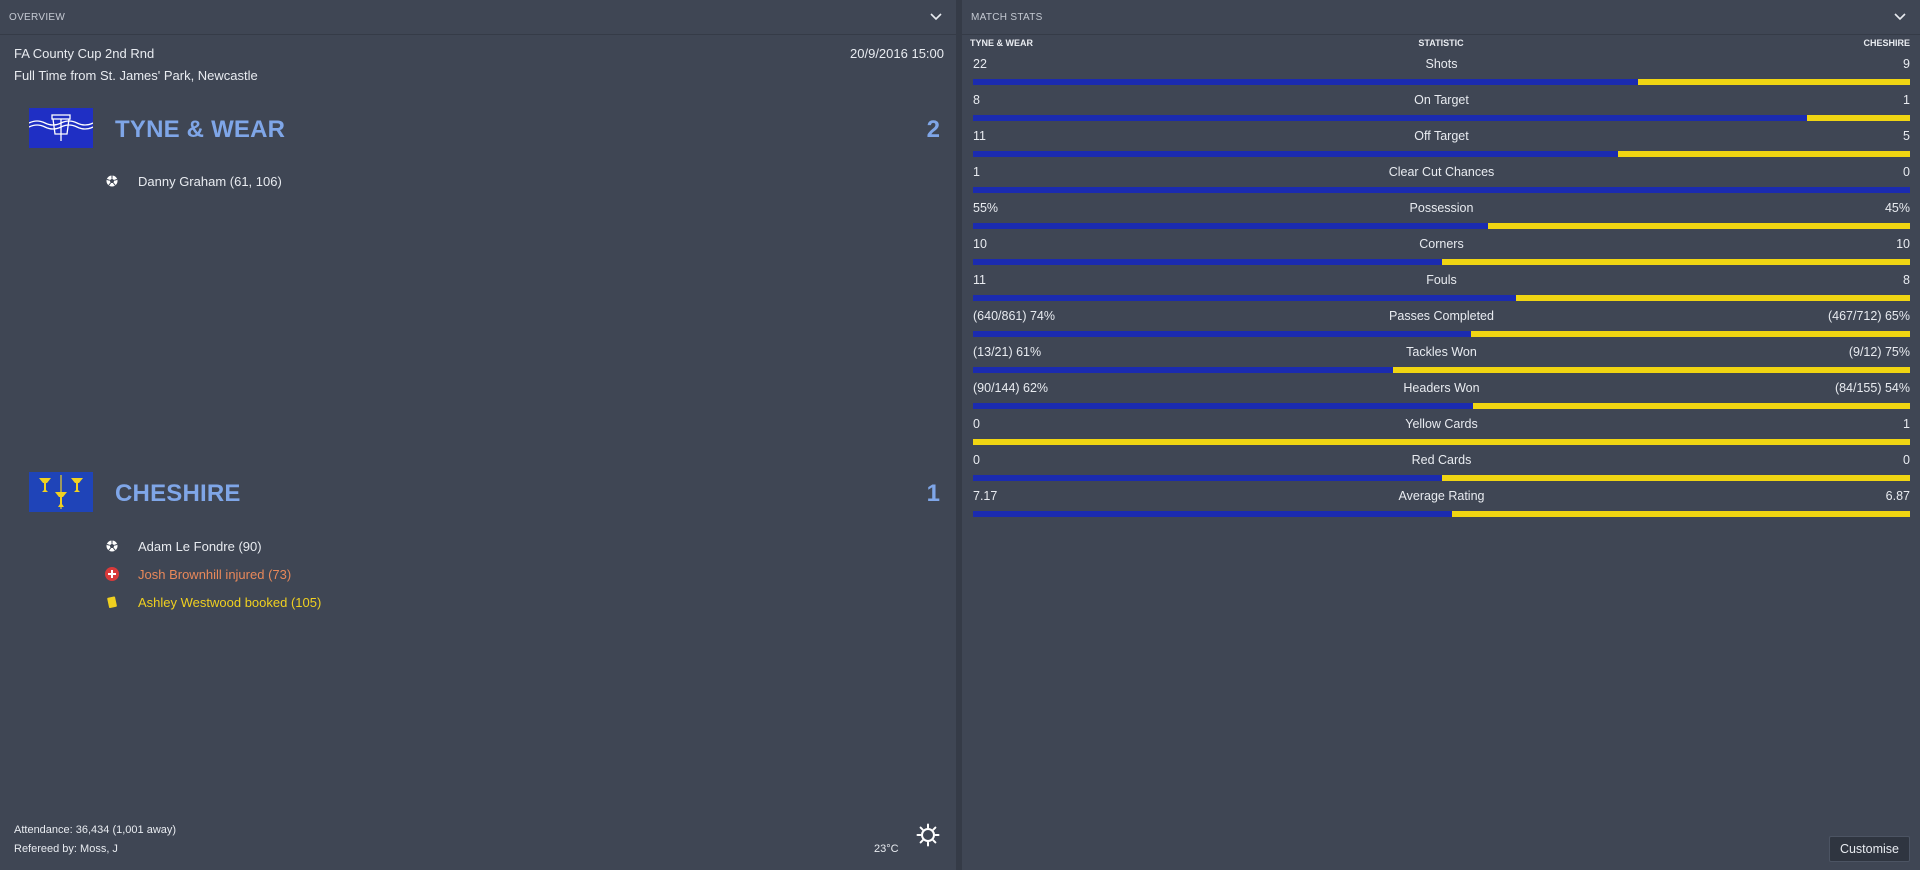 The height and width of the screenshot is (870, 1920). I want to click on stat-away-value: 5, so click(1906, 136).